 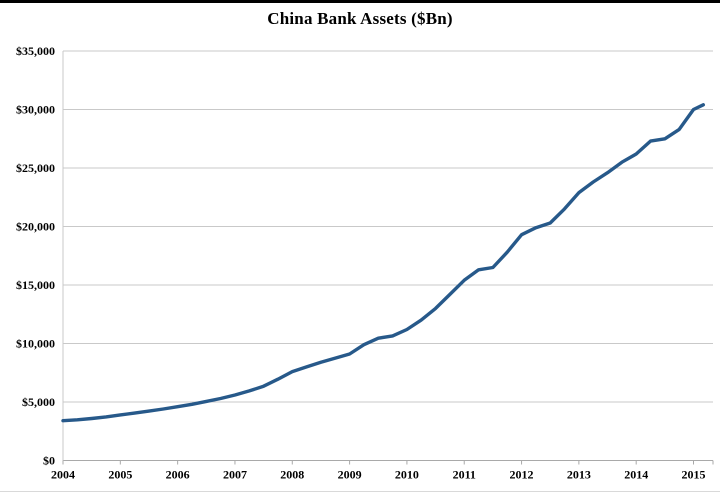 What do you see at coordinates (350, 475) in the screenshot?
I see `x-axis-label: 2009` at bounding box center [350, 475].